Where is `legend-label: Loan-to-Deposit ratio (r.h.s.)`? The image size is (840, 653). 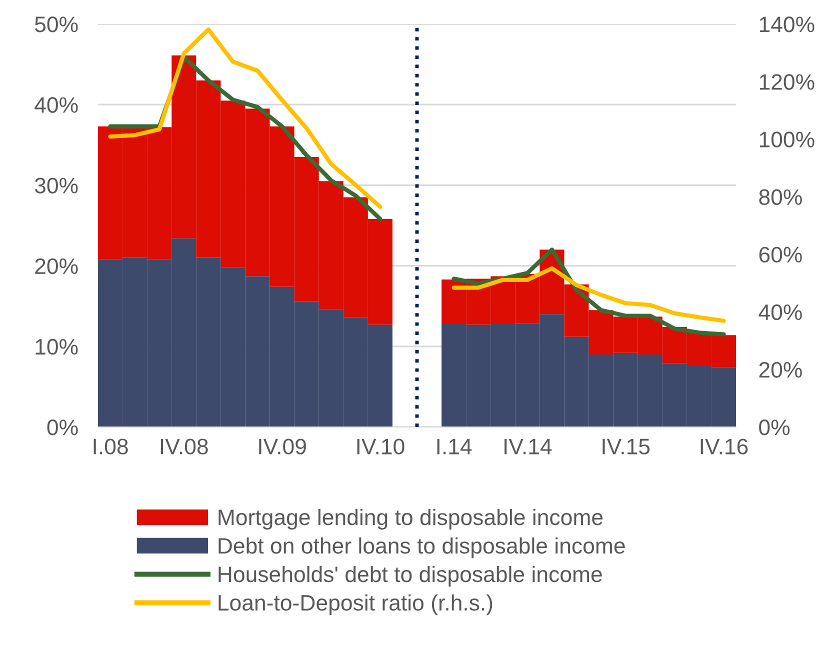 legend-label: Loan-to-Deposit ratio (r.h.s.) is located at coordinates (355, 605).